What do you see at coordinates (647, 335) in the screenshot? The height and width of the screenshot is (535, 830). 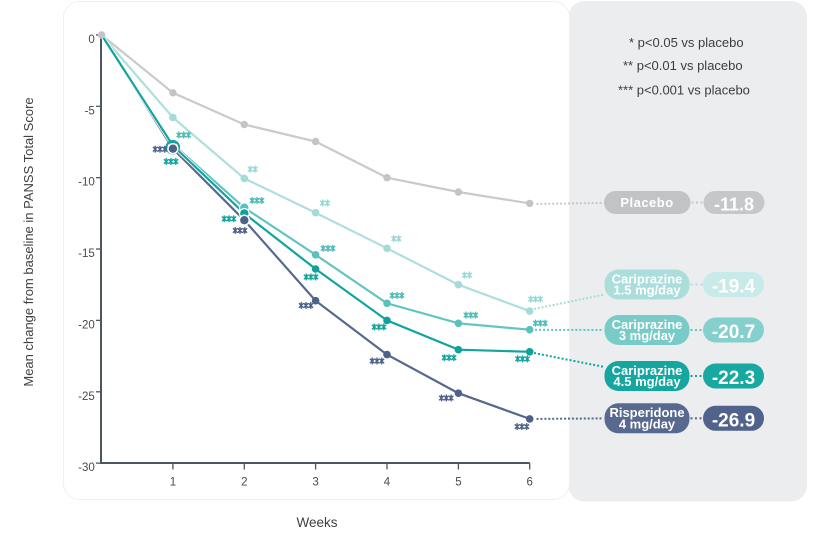 I see `svg-text: 3 mg/day` at bounding box center [647, 335].